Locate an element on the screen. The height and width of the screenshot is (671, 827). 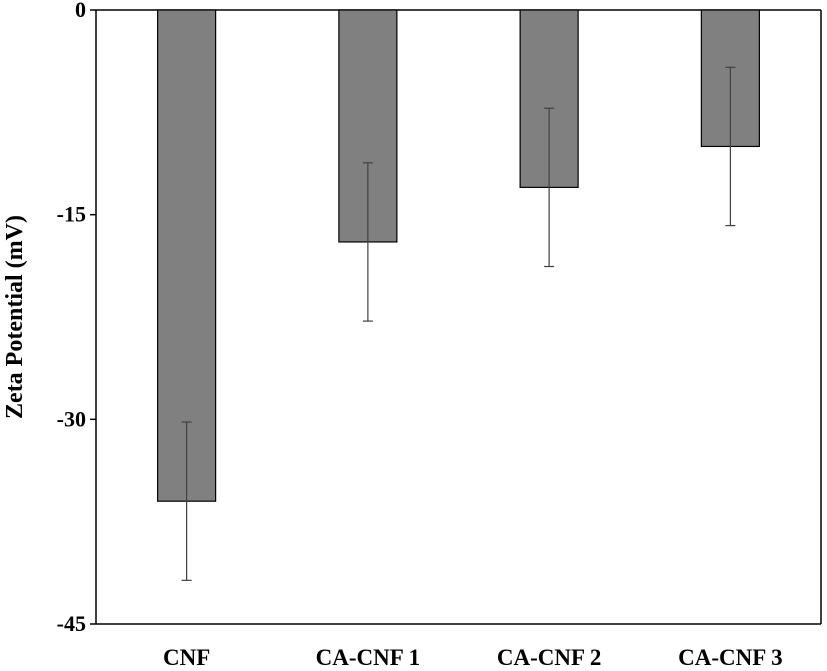
y-tick-label: -45 is located at coordinates (71, 623).